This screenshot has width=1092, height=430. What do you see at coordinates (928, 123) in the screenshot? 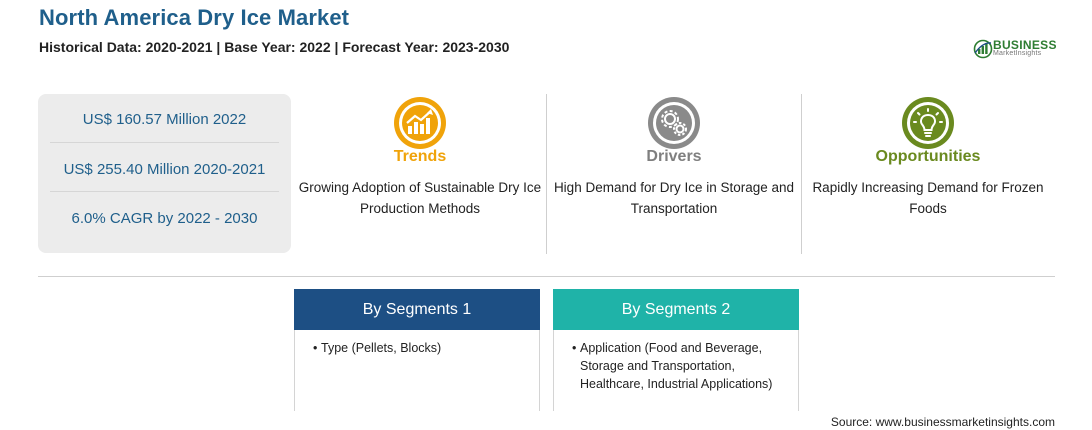
I see `lightbulb-icon` at bounding box center [928, 123].